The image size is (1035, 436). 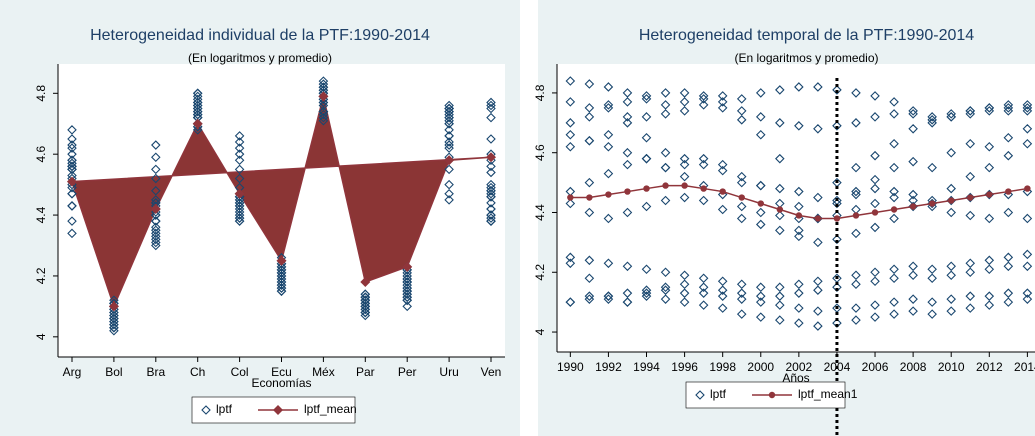 What do you see at coordinates (540, 92) in the screenshot?
I see `y-tick-label: 4.8` at bounding box center [540, 92].